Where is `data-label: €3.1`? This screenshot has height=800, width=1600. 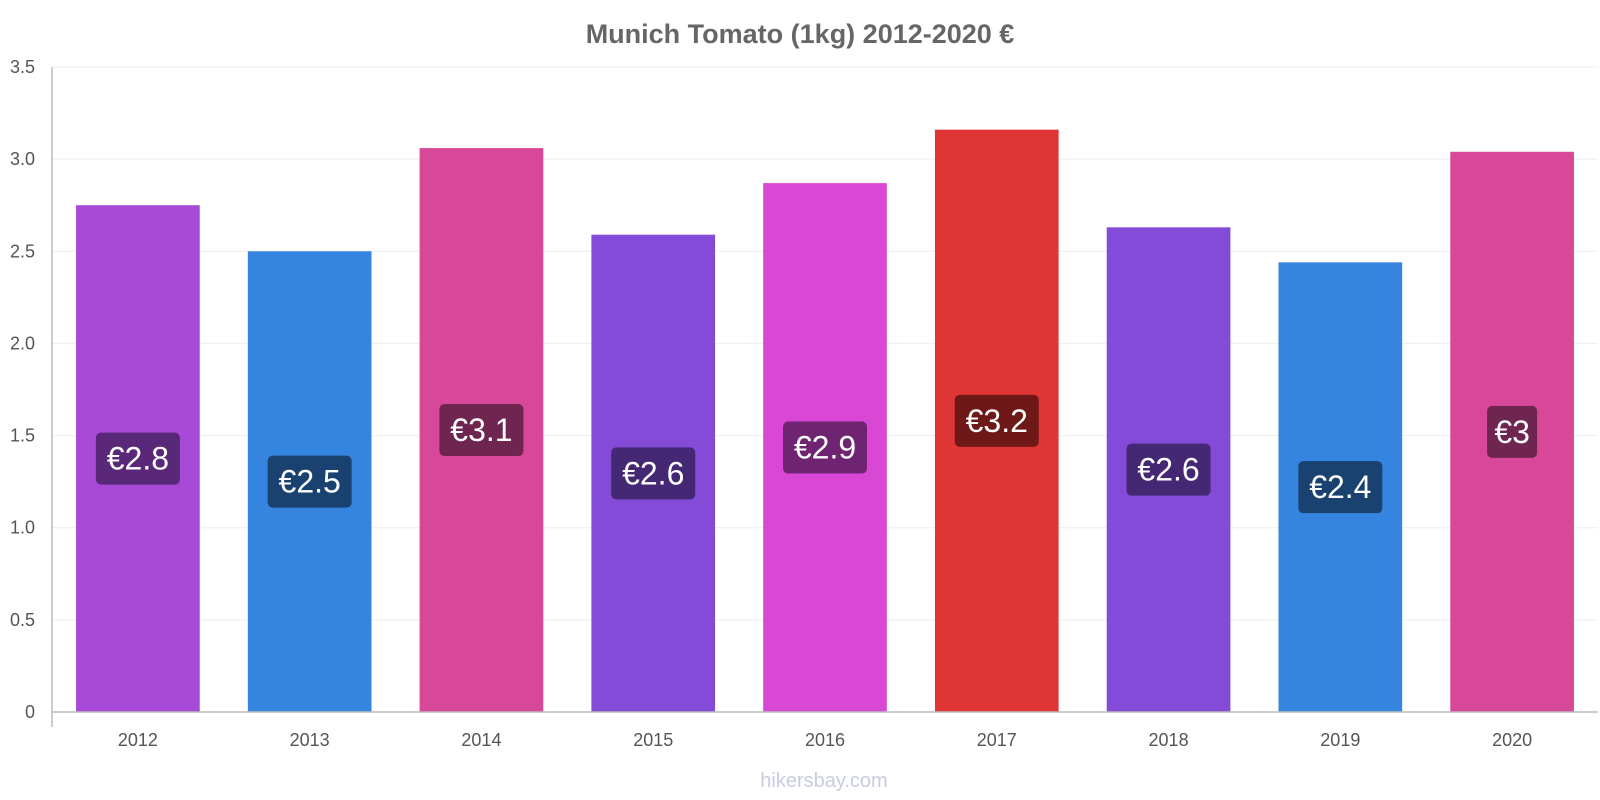 data-label: €3.1 is located at coordinates (481, 430).